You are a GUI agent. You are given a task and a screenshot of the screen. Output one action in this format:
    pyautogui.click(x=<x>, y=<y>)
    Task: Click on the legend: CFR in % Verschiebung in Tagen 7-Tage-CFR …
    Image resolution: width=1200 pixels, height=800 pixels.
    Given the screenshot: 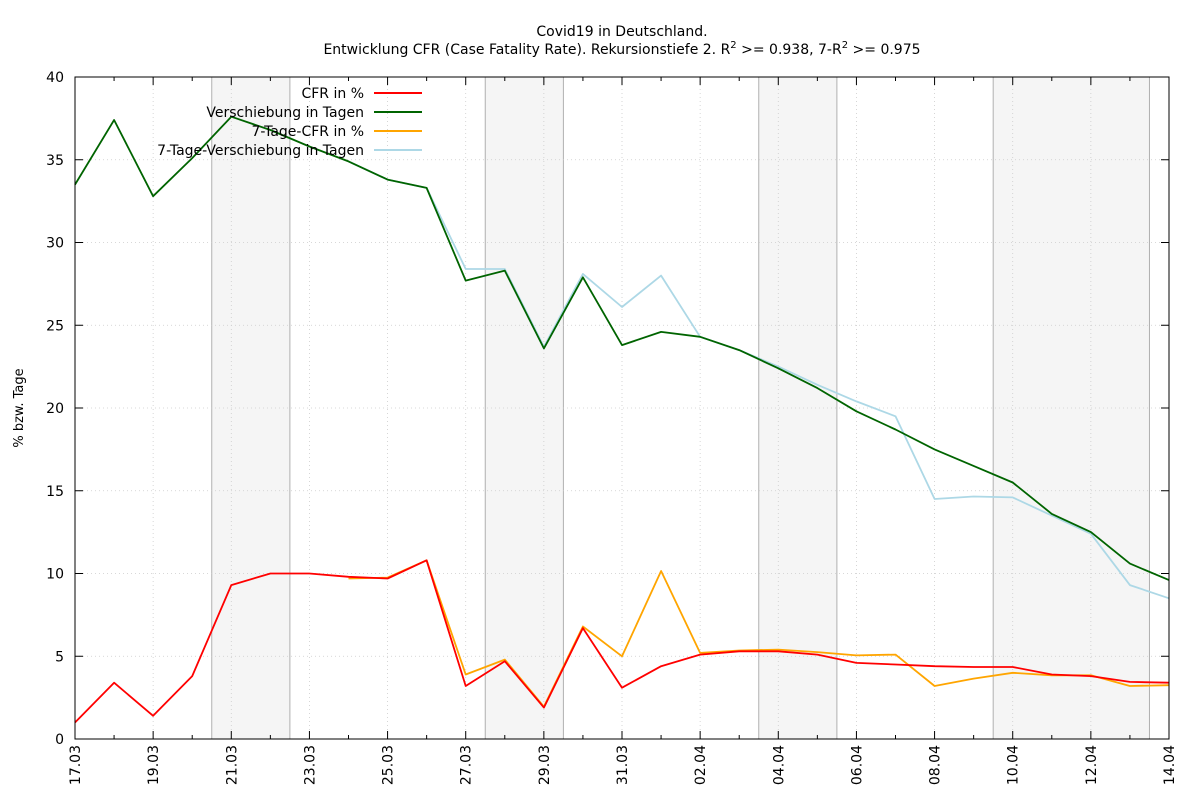 What is the action you would take?
    pyautogui.click(x=289, y=122)
    